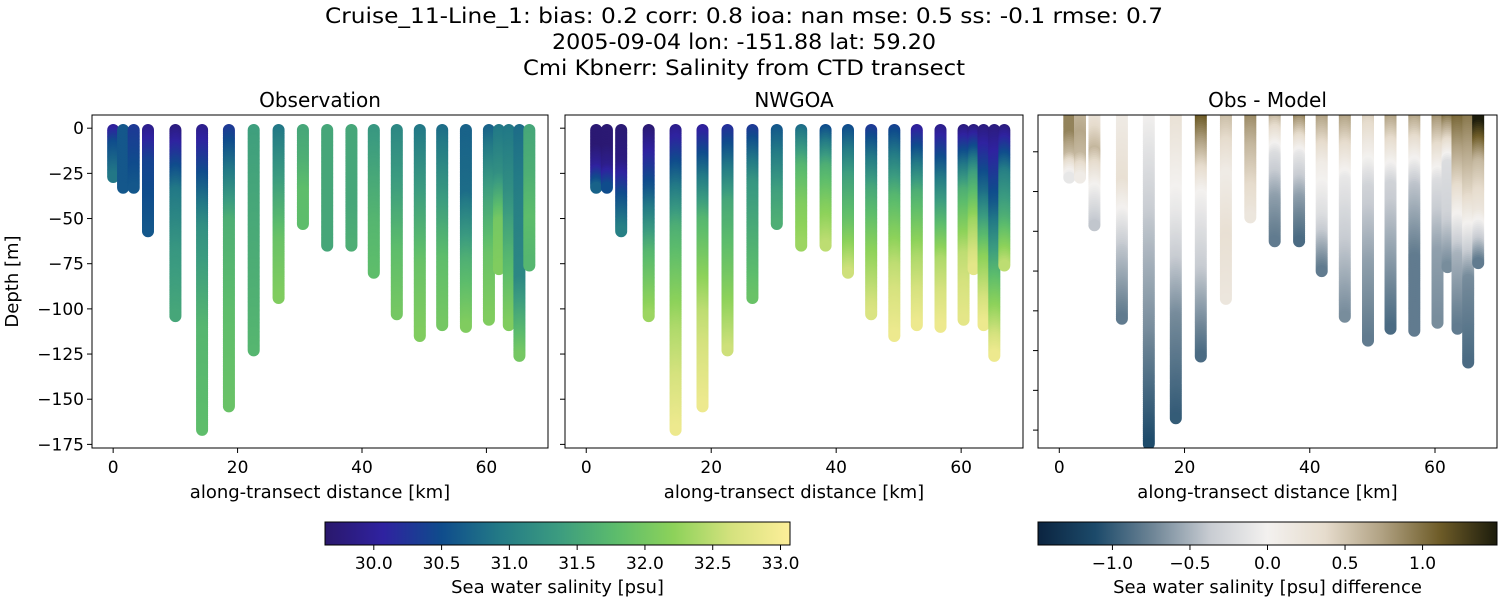  I want to click on suptitle-line-3: Cmi Kbnerr: Salinity from CTD transect, so click(744, 68).